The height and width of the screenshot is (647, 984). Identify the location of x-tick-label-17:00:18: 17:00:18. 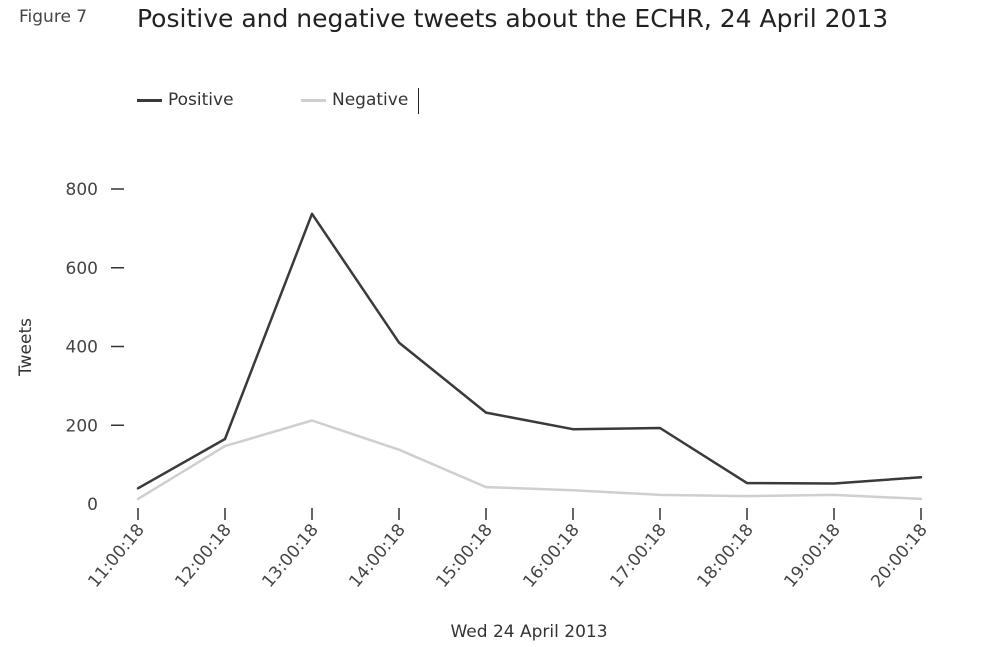
(638, 555).